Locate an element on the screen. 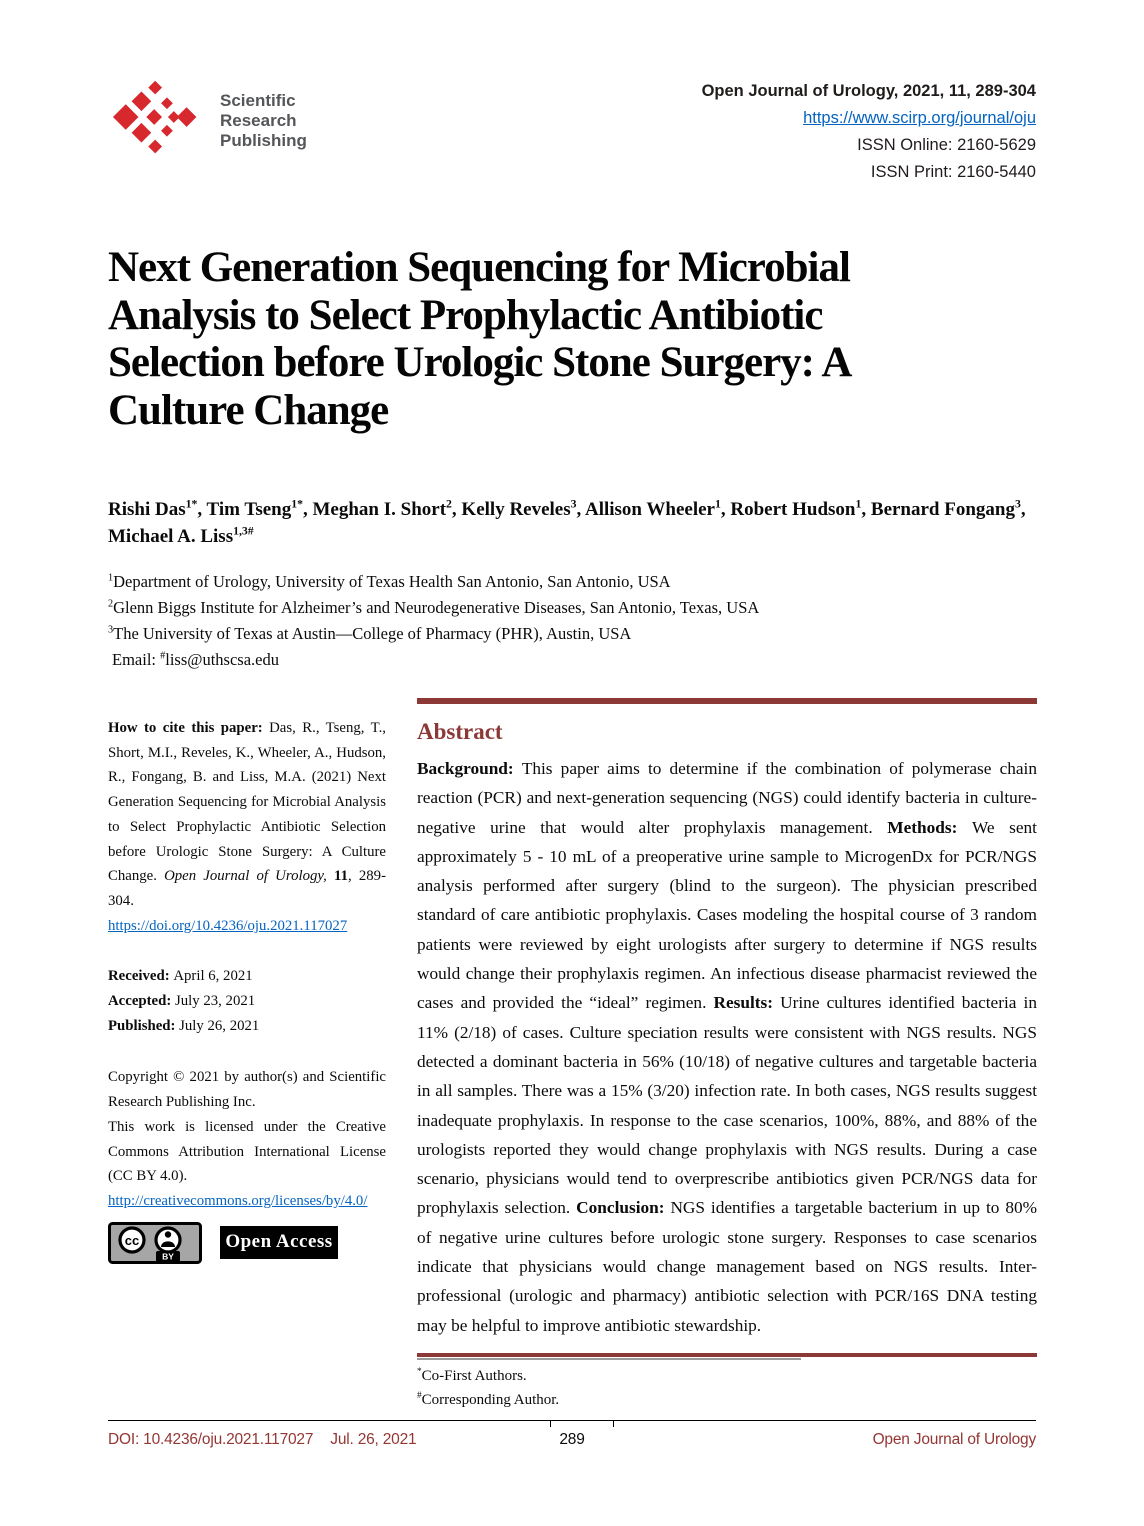 The image size is (1144, 1526). received-date: April 6, 2021 is located at coordinates (213, 976).